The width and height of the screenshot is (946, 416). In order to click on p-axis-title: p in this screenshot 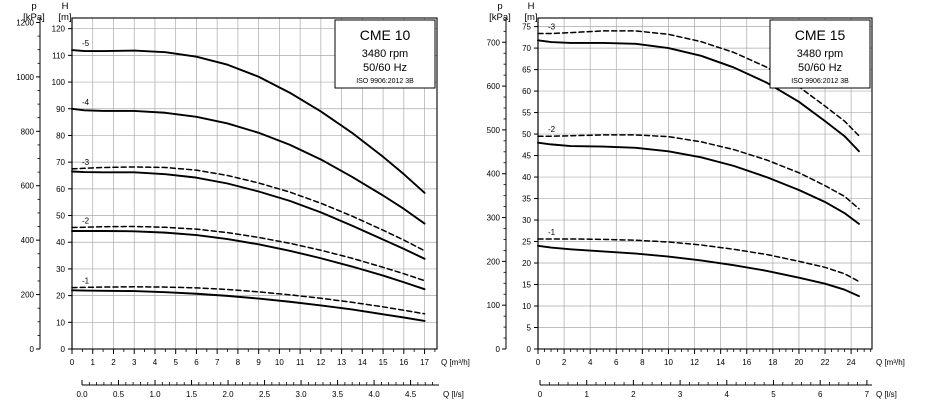, I will do `click(33, 6)`.